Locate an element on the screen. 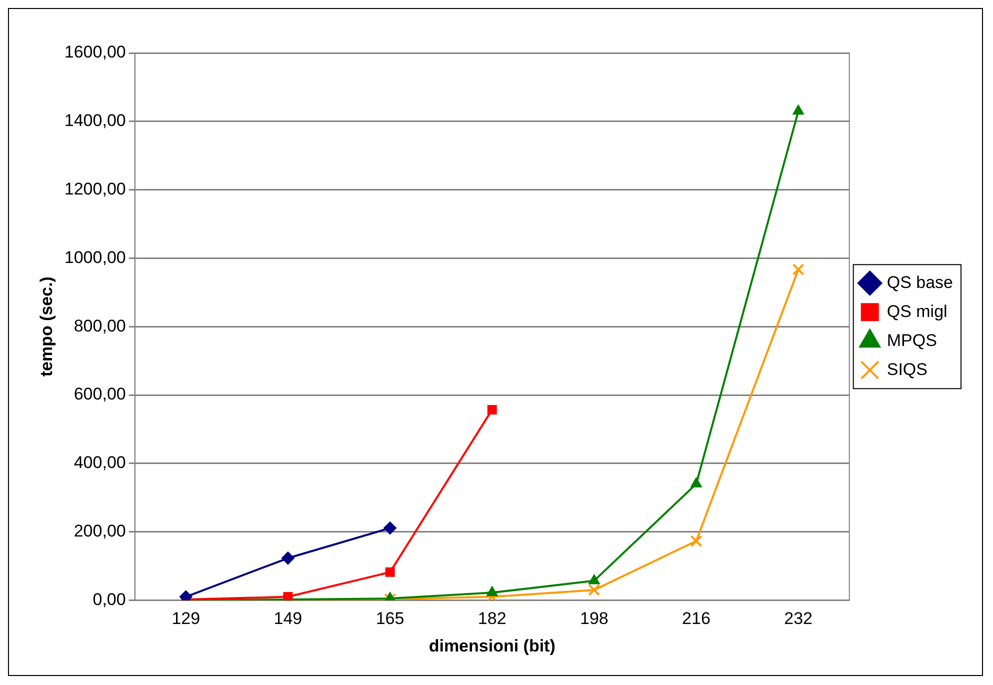  y-tick-label: 400,00 is located at coordinates (100, 462).